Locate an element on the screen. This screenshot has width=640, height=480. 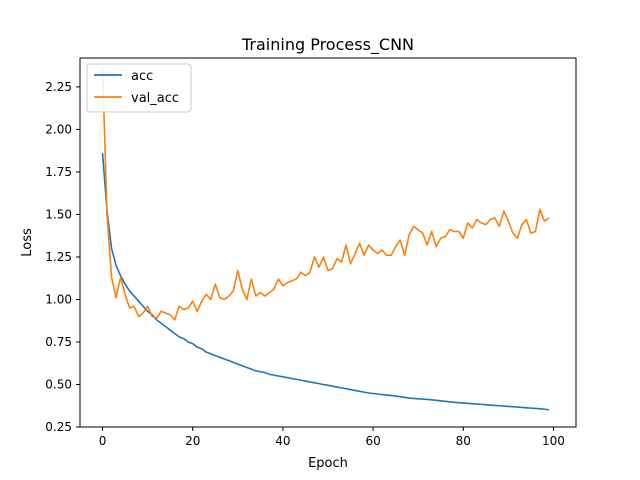
legend-label-acc: acc is located at coordinates (142, 76).